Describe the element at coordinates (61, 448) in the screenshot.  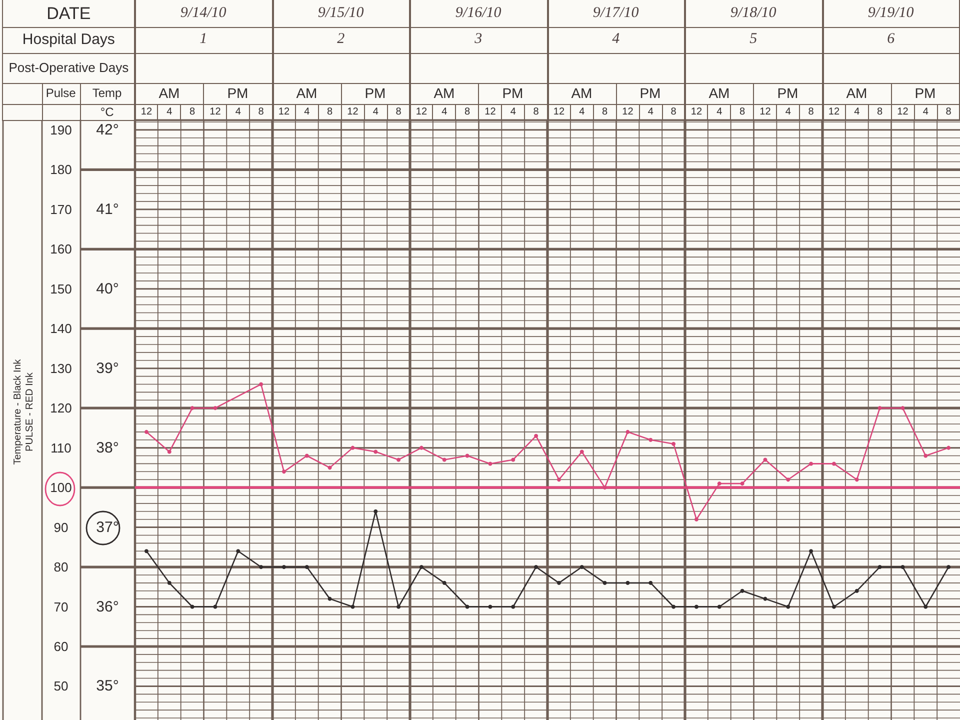
I see `y-tick-label: 110` at that location.